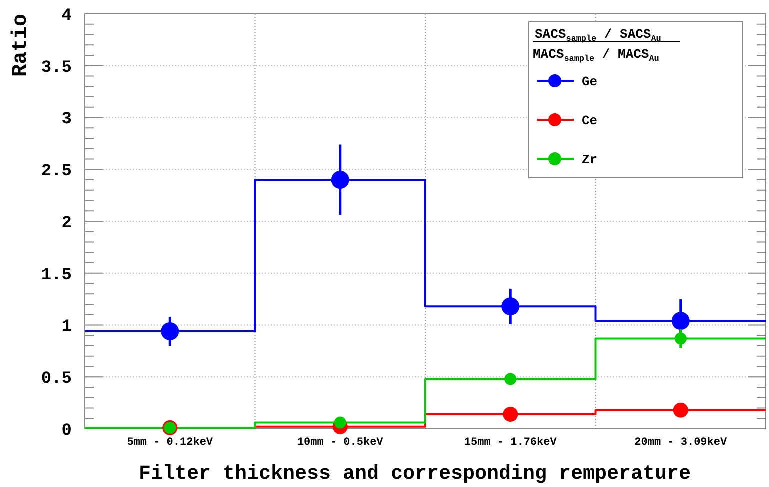  What do you see at coordinates (590, 82) in the screenshot?
I see `legend-label: Ge` at bounding box center [590, 82].